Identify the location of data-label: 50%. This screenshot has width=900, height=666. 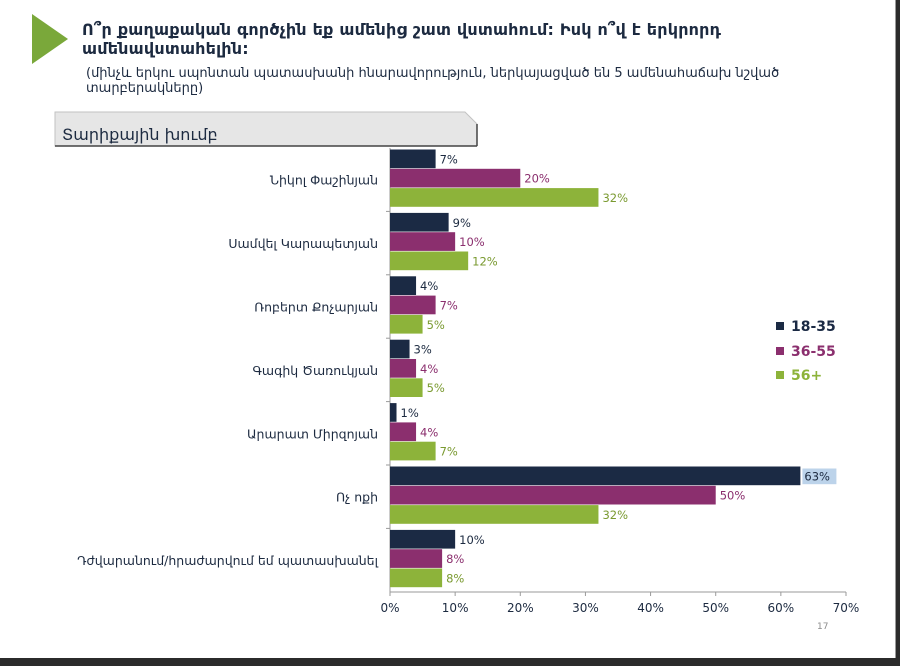
(733, 496).